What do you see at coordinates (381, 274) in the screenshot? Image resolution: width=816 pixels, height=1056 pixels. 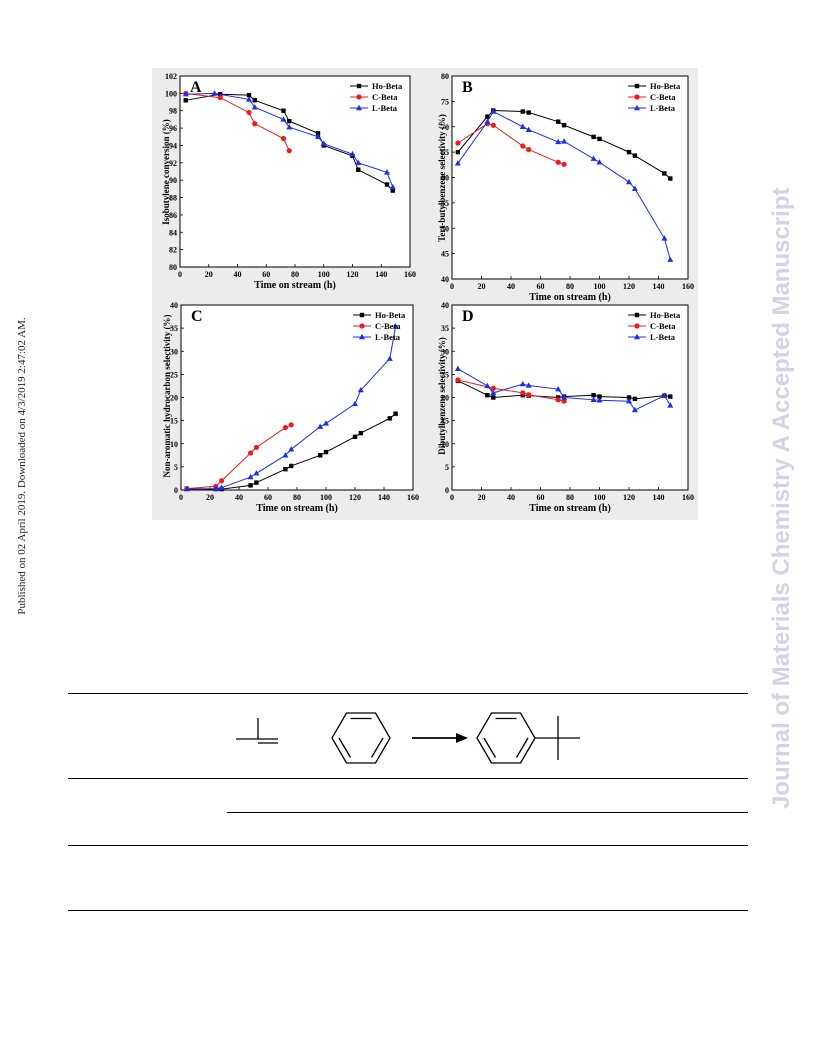 I see `x-tick-label: 140` at bounding box center [381, 274].